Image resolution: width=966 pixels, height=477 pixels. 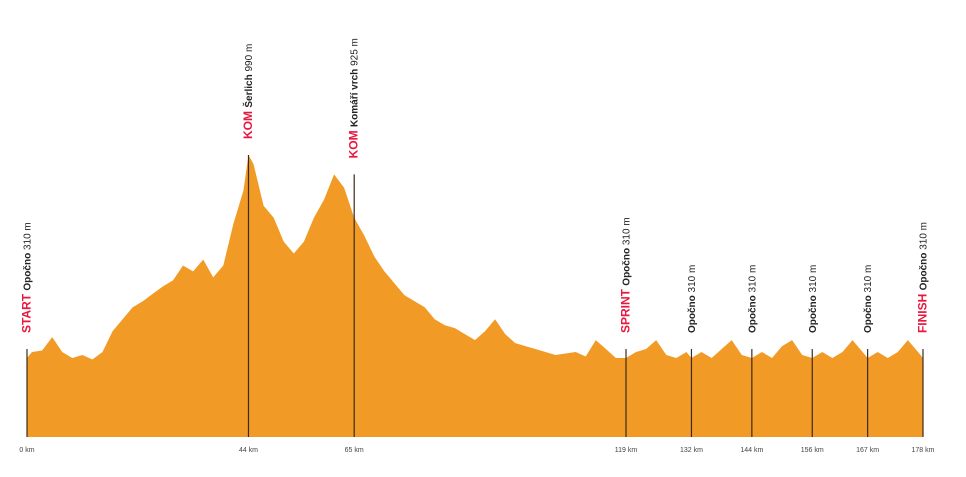 I want to click on km-tick-label: 0 km, so click(x=26, y=450).